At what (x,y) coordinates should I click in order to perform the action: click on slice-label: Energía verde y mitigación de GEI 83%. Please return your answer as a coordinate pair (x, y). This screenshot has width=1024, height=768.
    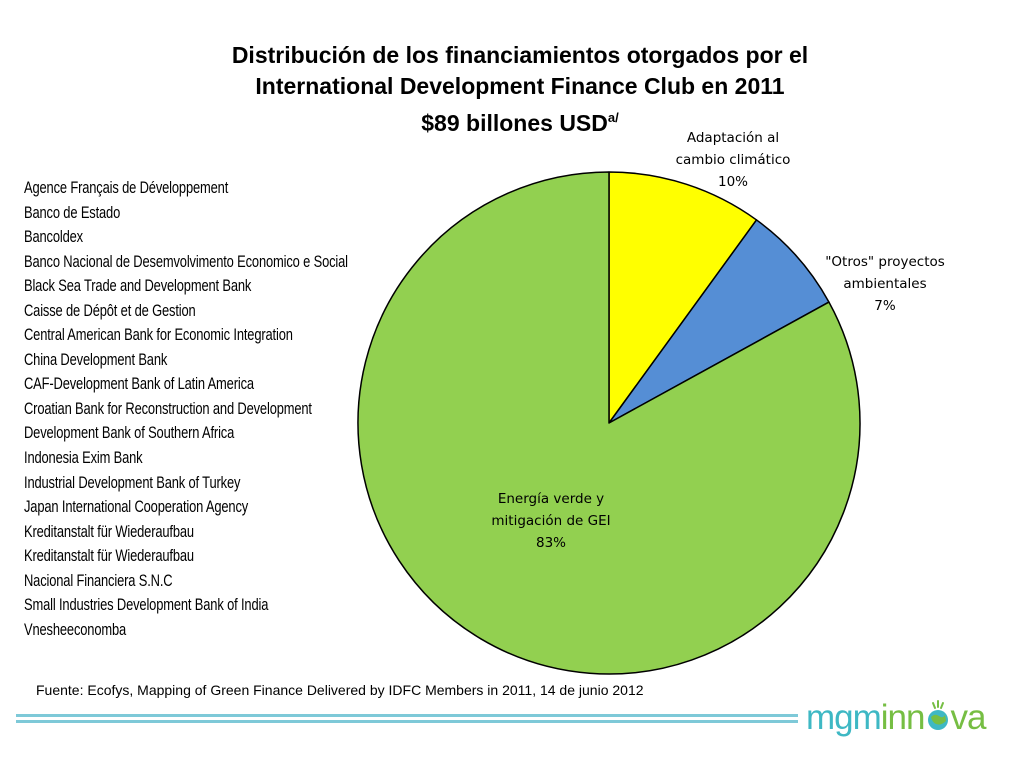
    Looking at the image, I should click on (550, 521).